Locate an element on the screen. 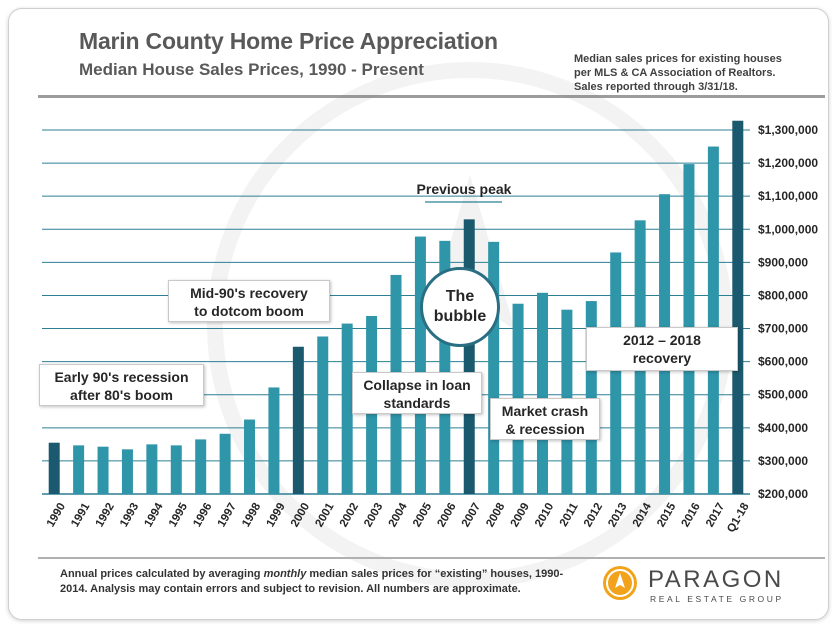 Image resolution: width=835 pixels, height=626 pixels. x-tick-label: 1997 is located at coordinates (227, 515).